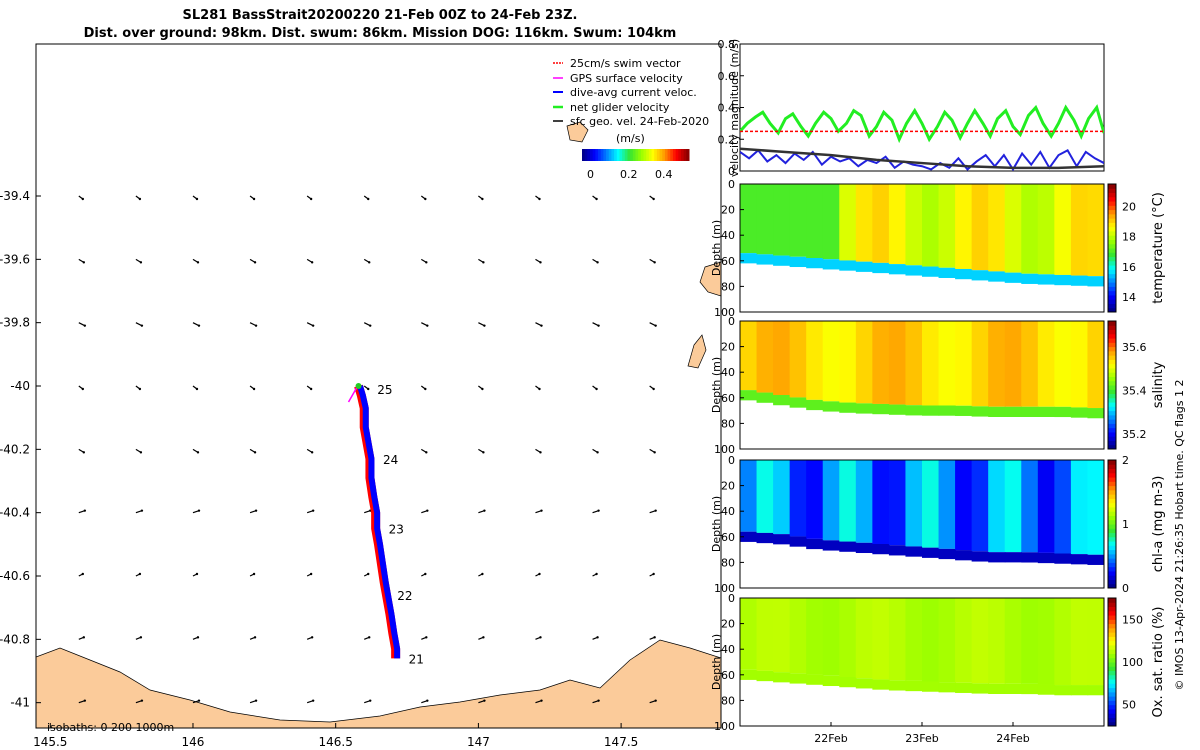 Image resolution: width=1200 pixels, height=750 pixels. What do you see at coordinates (716, 524) in the screenshot?
I see `chla-ylabel: Depth (m)` at bounding box center [716, 524].